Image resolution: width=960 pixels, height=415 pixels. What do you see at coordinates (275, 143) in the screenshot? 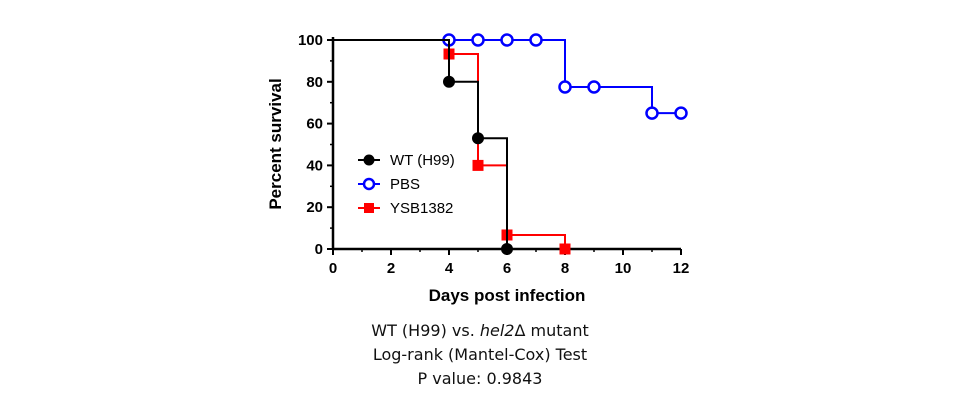
I see `y-axis-label: Percent survival` at bounding box center [275, 143].